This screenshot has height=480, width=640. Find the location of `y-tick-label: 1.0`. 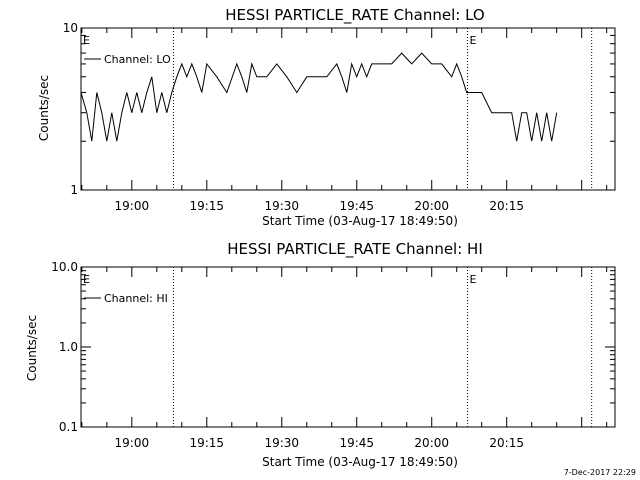

y-tick-label: 1.0 is located at coordinates (68, 347).